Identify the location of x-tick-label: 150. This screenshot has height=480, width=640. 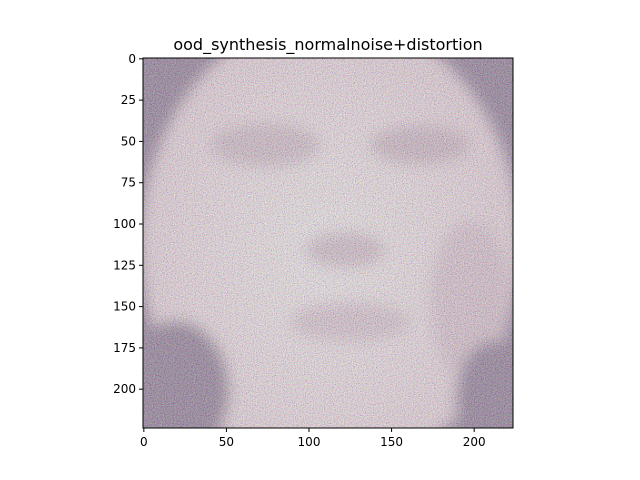
(391, 442).